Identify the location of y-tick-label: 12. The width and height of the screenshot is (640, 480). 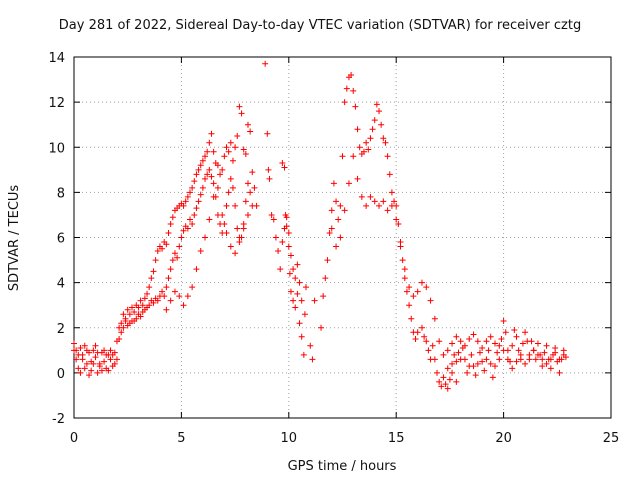
(56, 103).